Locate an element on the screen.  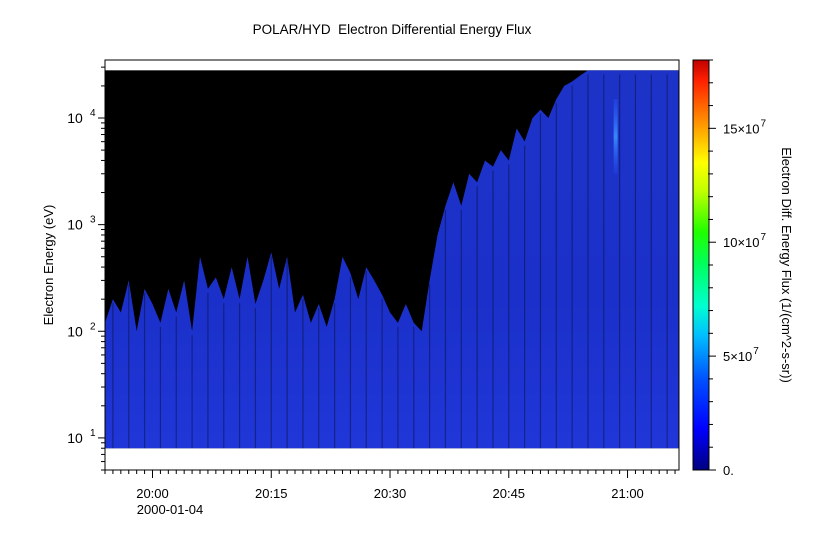
colorbar-tick-label: 10×10 is located at coordinates (741, 242).